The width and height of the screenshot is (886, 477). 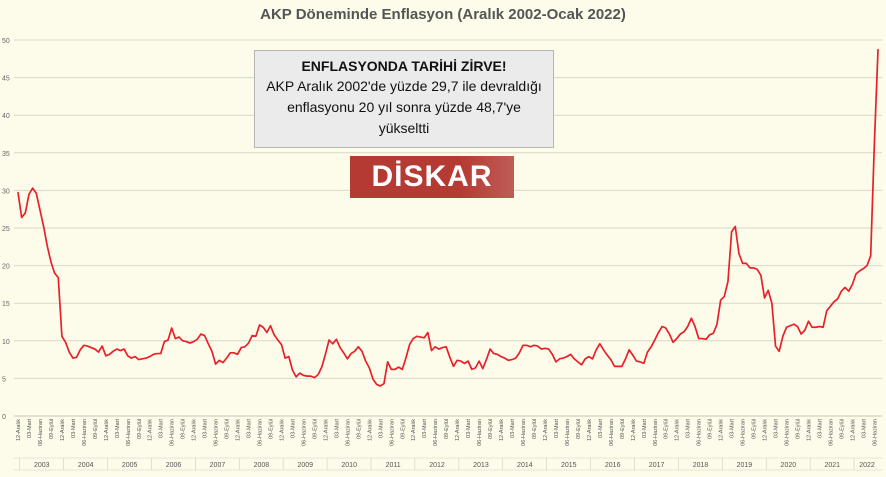 I want to click on year-label: 2017, so click(x=657, y=465).